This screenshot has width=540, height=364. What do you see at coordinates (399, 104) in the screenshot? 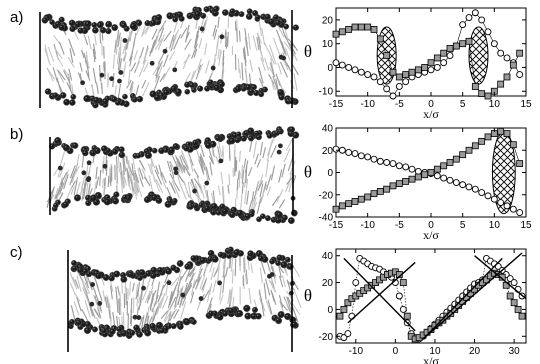
I see `x-tick-label: -5` at bounding box center [399, 104].